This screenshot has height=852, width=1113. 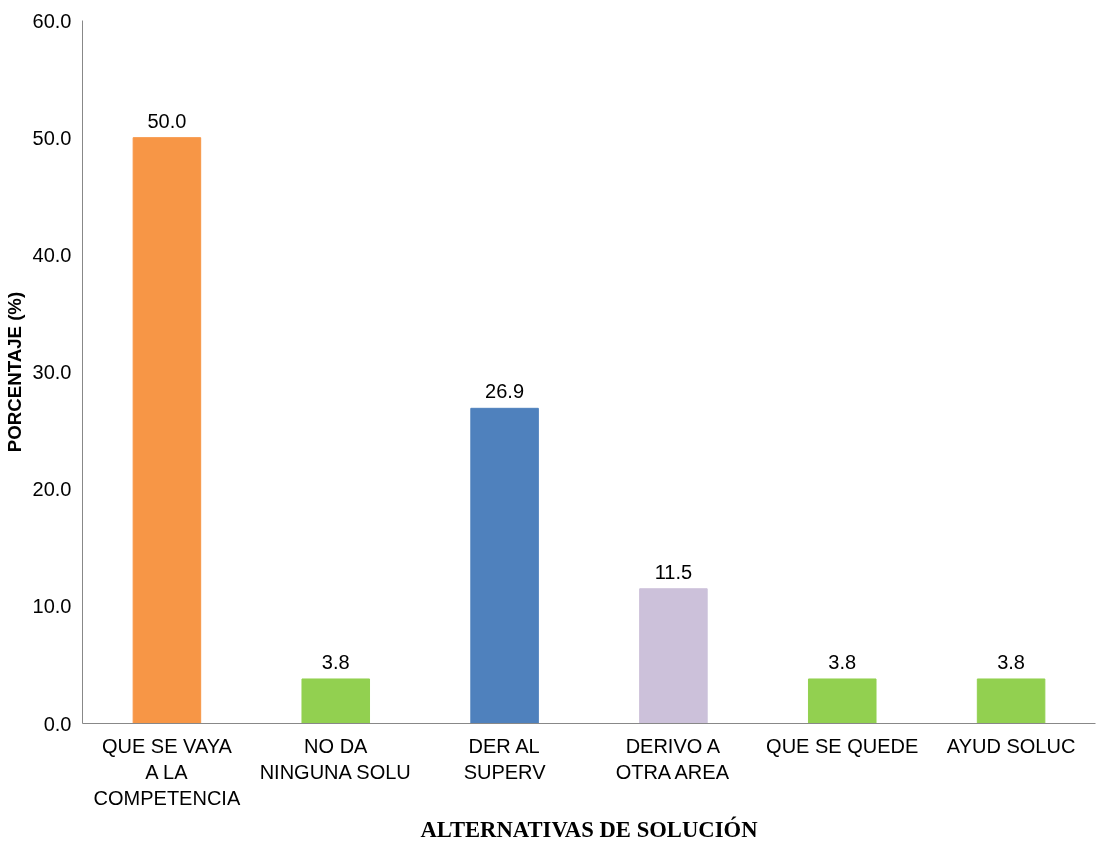 What do you see at coordinates (52, 372) in the screenshot?
I see `y-tick-label: 30.0` at bounding box center [52, 372].